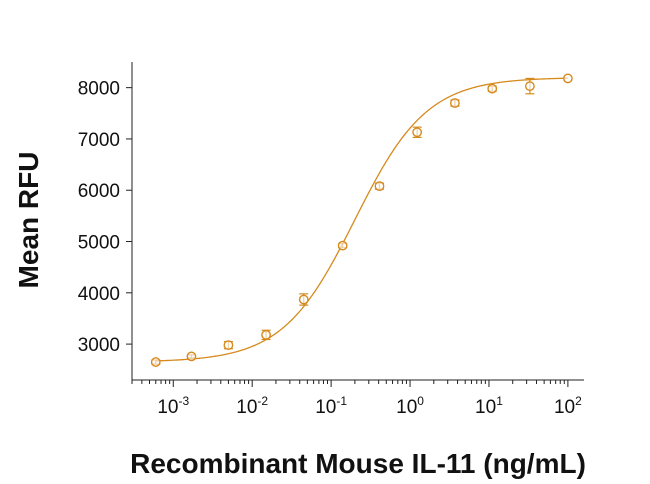 This screenshot has height=484, width=650. What do you see at coordinates (331, 406) in the screenshot?
I see `x-tick-label: 10⁻¹` at bounding box center [331, 406].